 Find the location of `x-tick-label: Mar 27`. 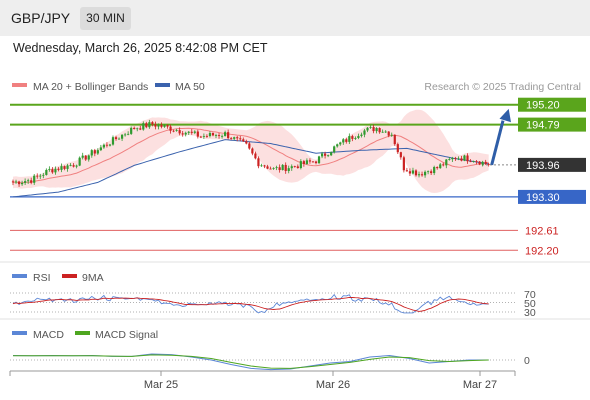

x-tick-label: Mar 27 is located at coordinates (480, 385).